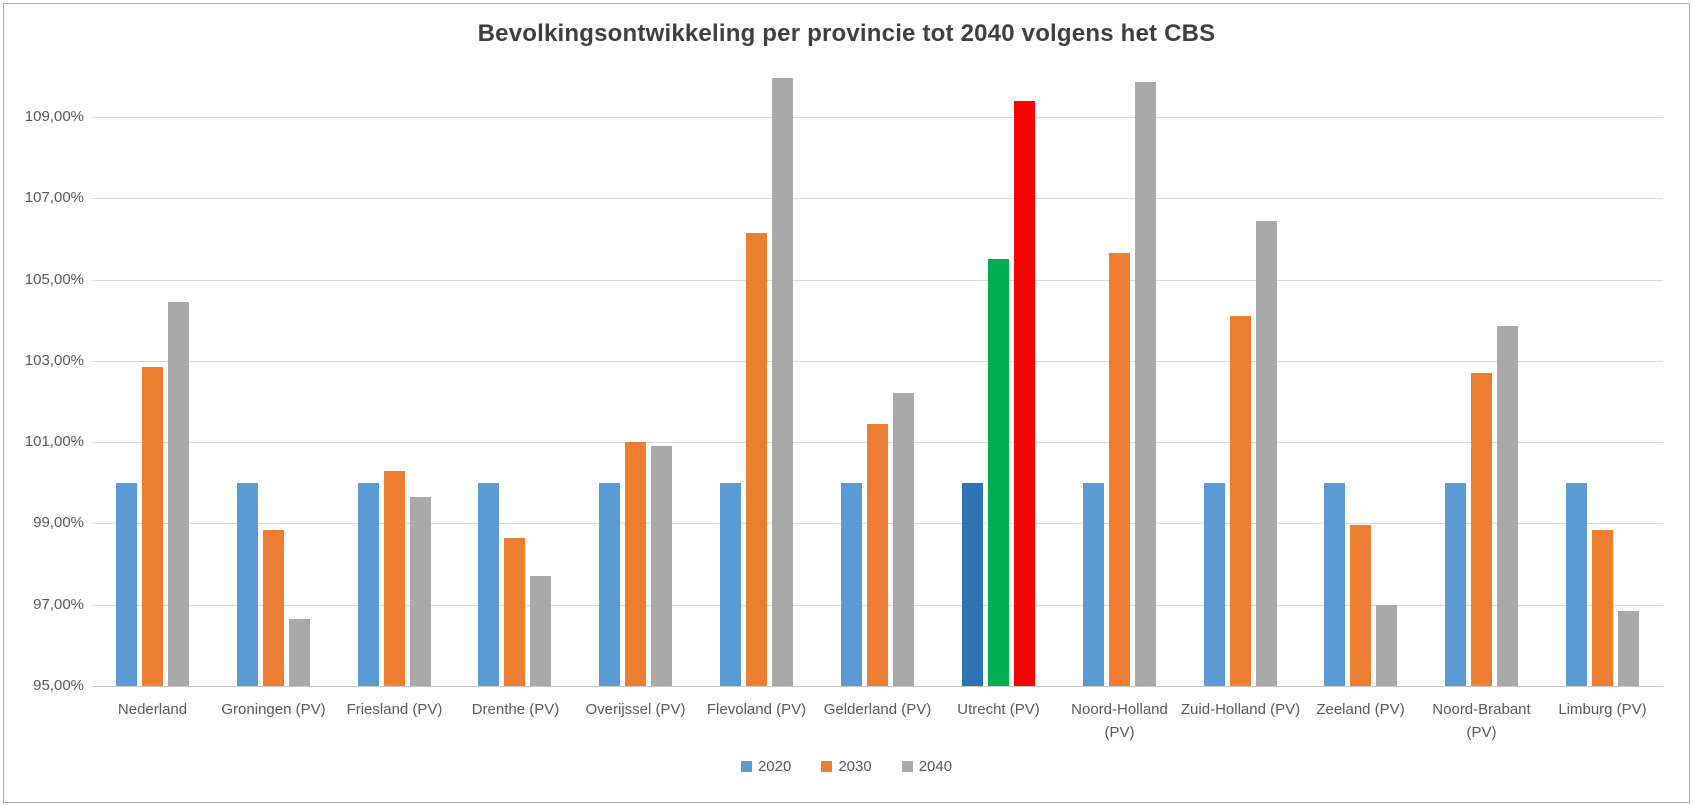  I want to click on legend-item-2020: 2020, so click(766, 766).